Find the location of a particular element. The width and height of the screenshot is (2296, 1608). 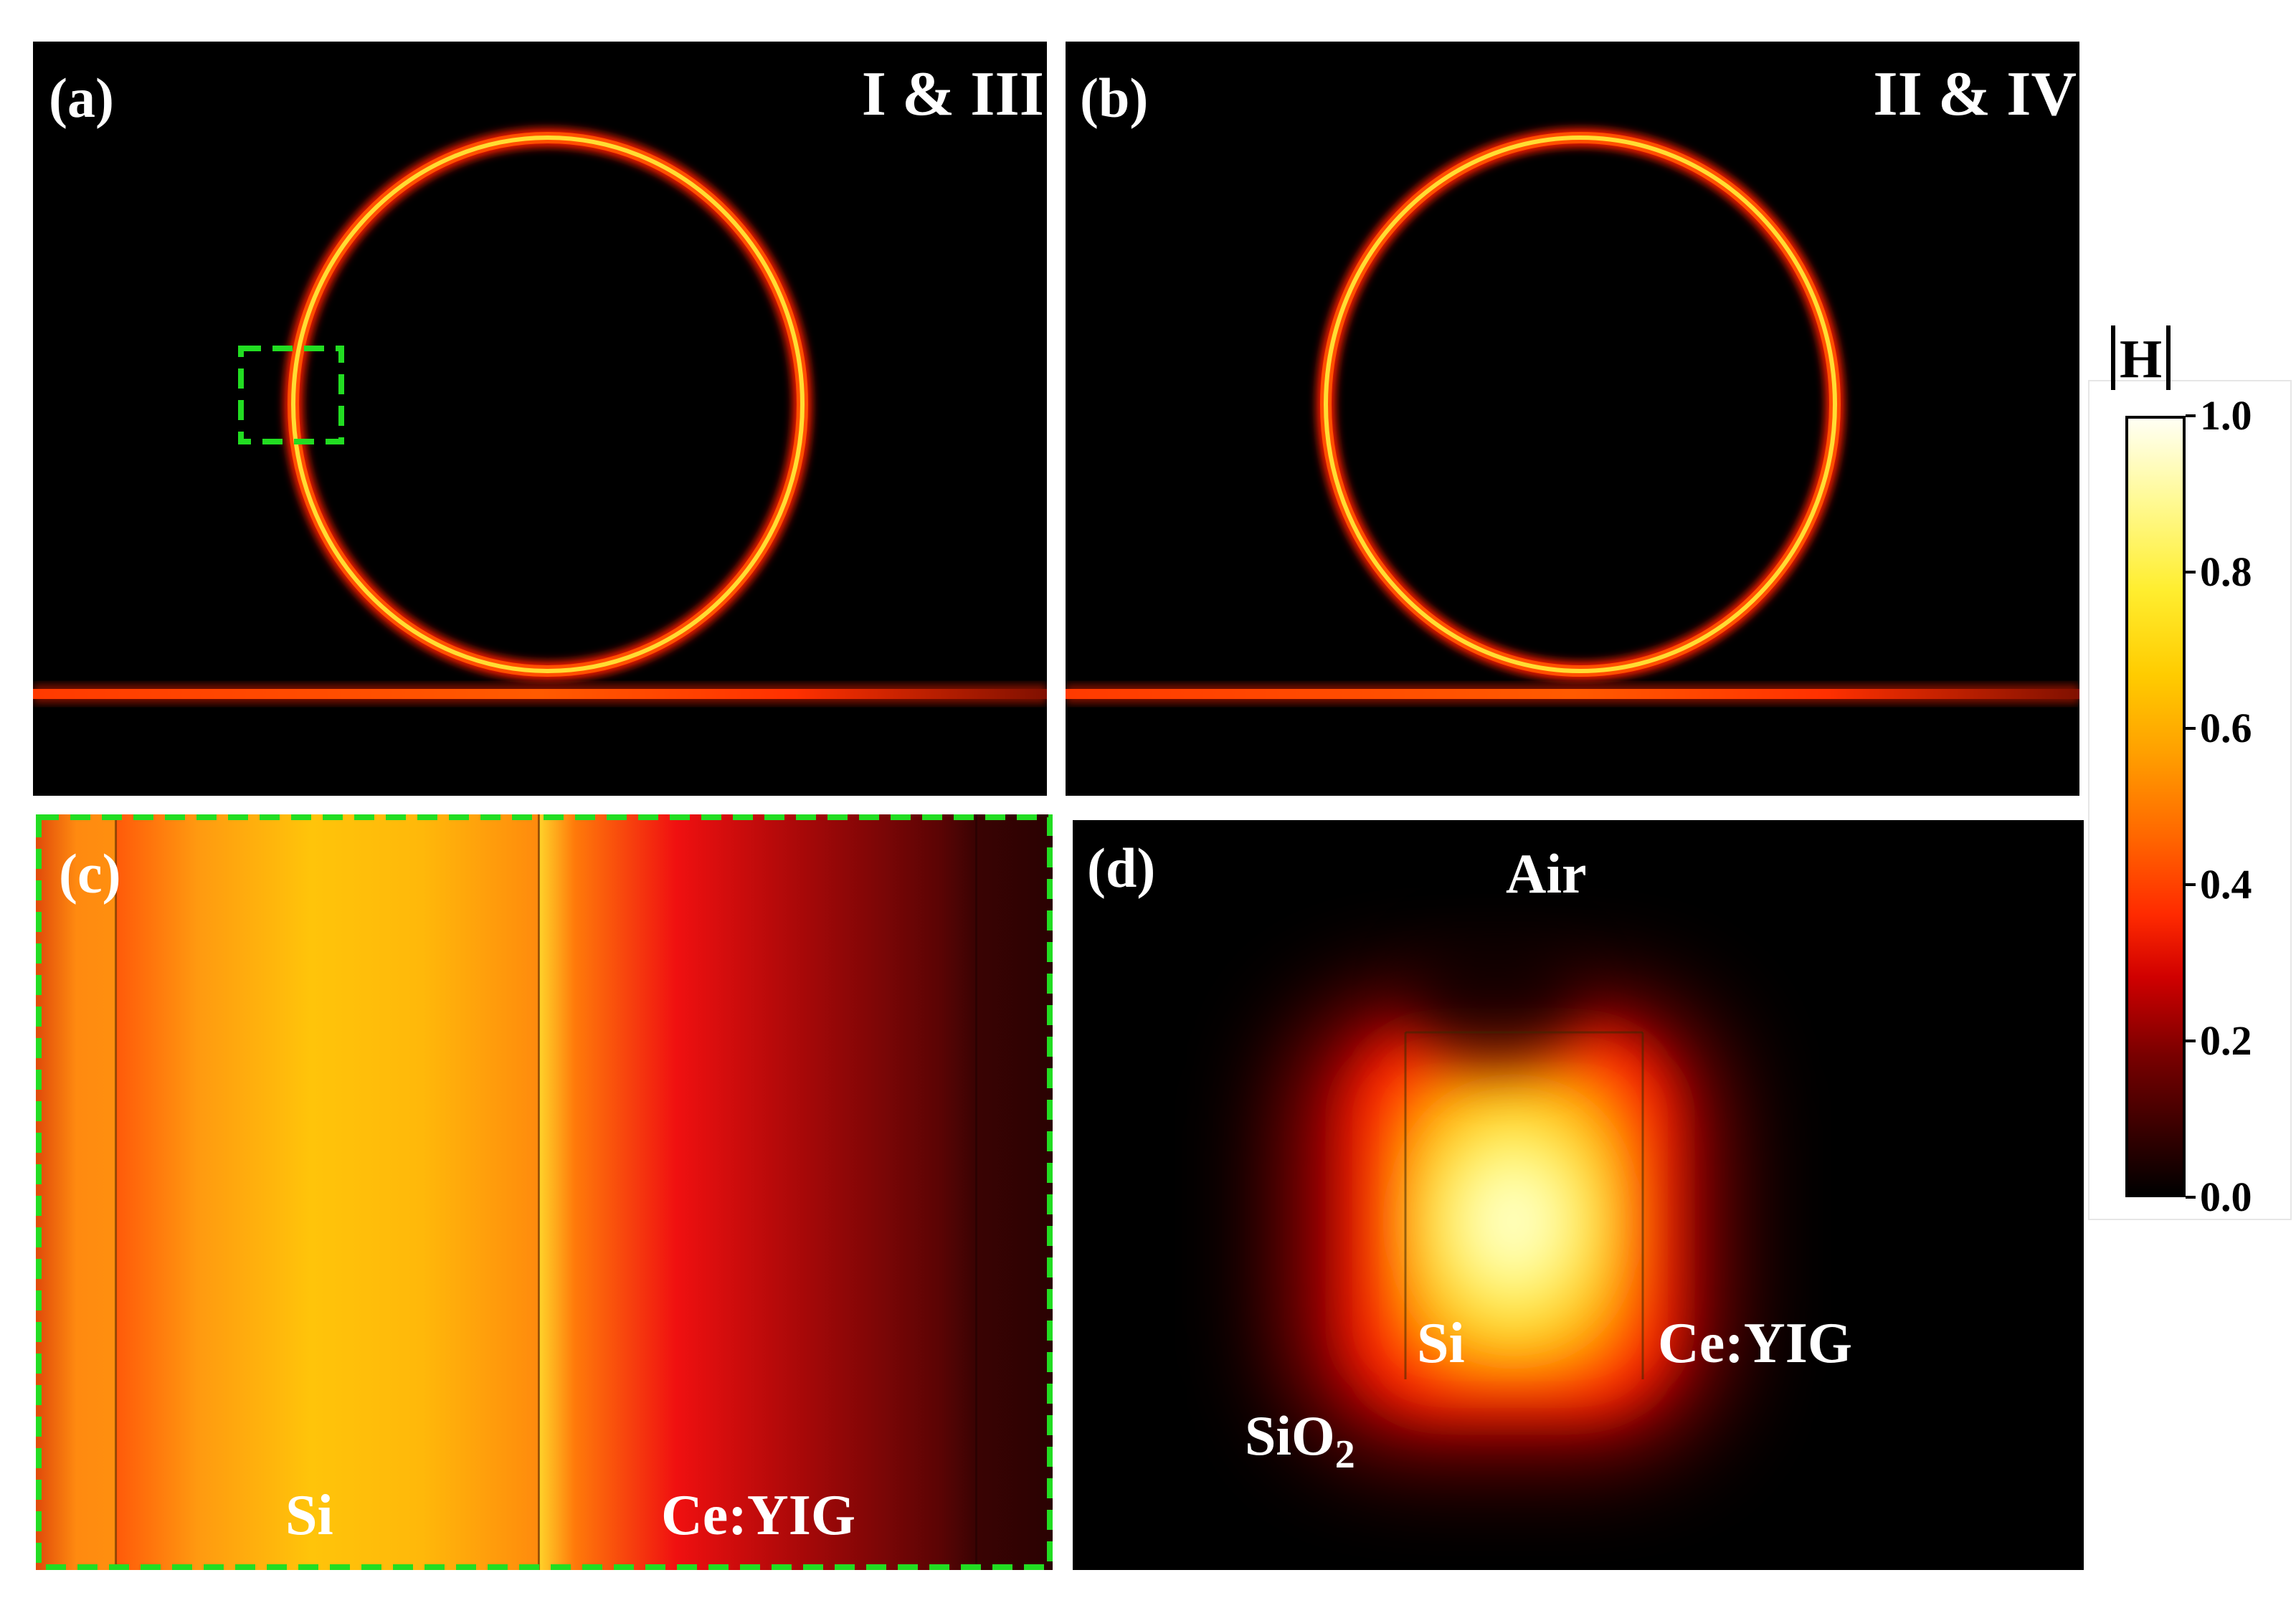

colorbar-title: H is located at coordinates (2141, 357).